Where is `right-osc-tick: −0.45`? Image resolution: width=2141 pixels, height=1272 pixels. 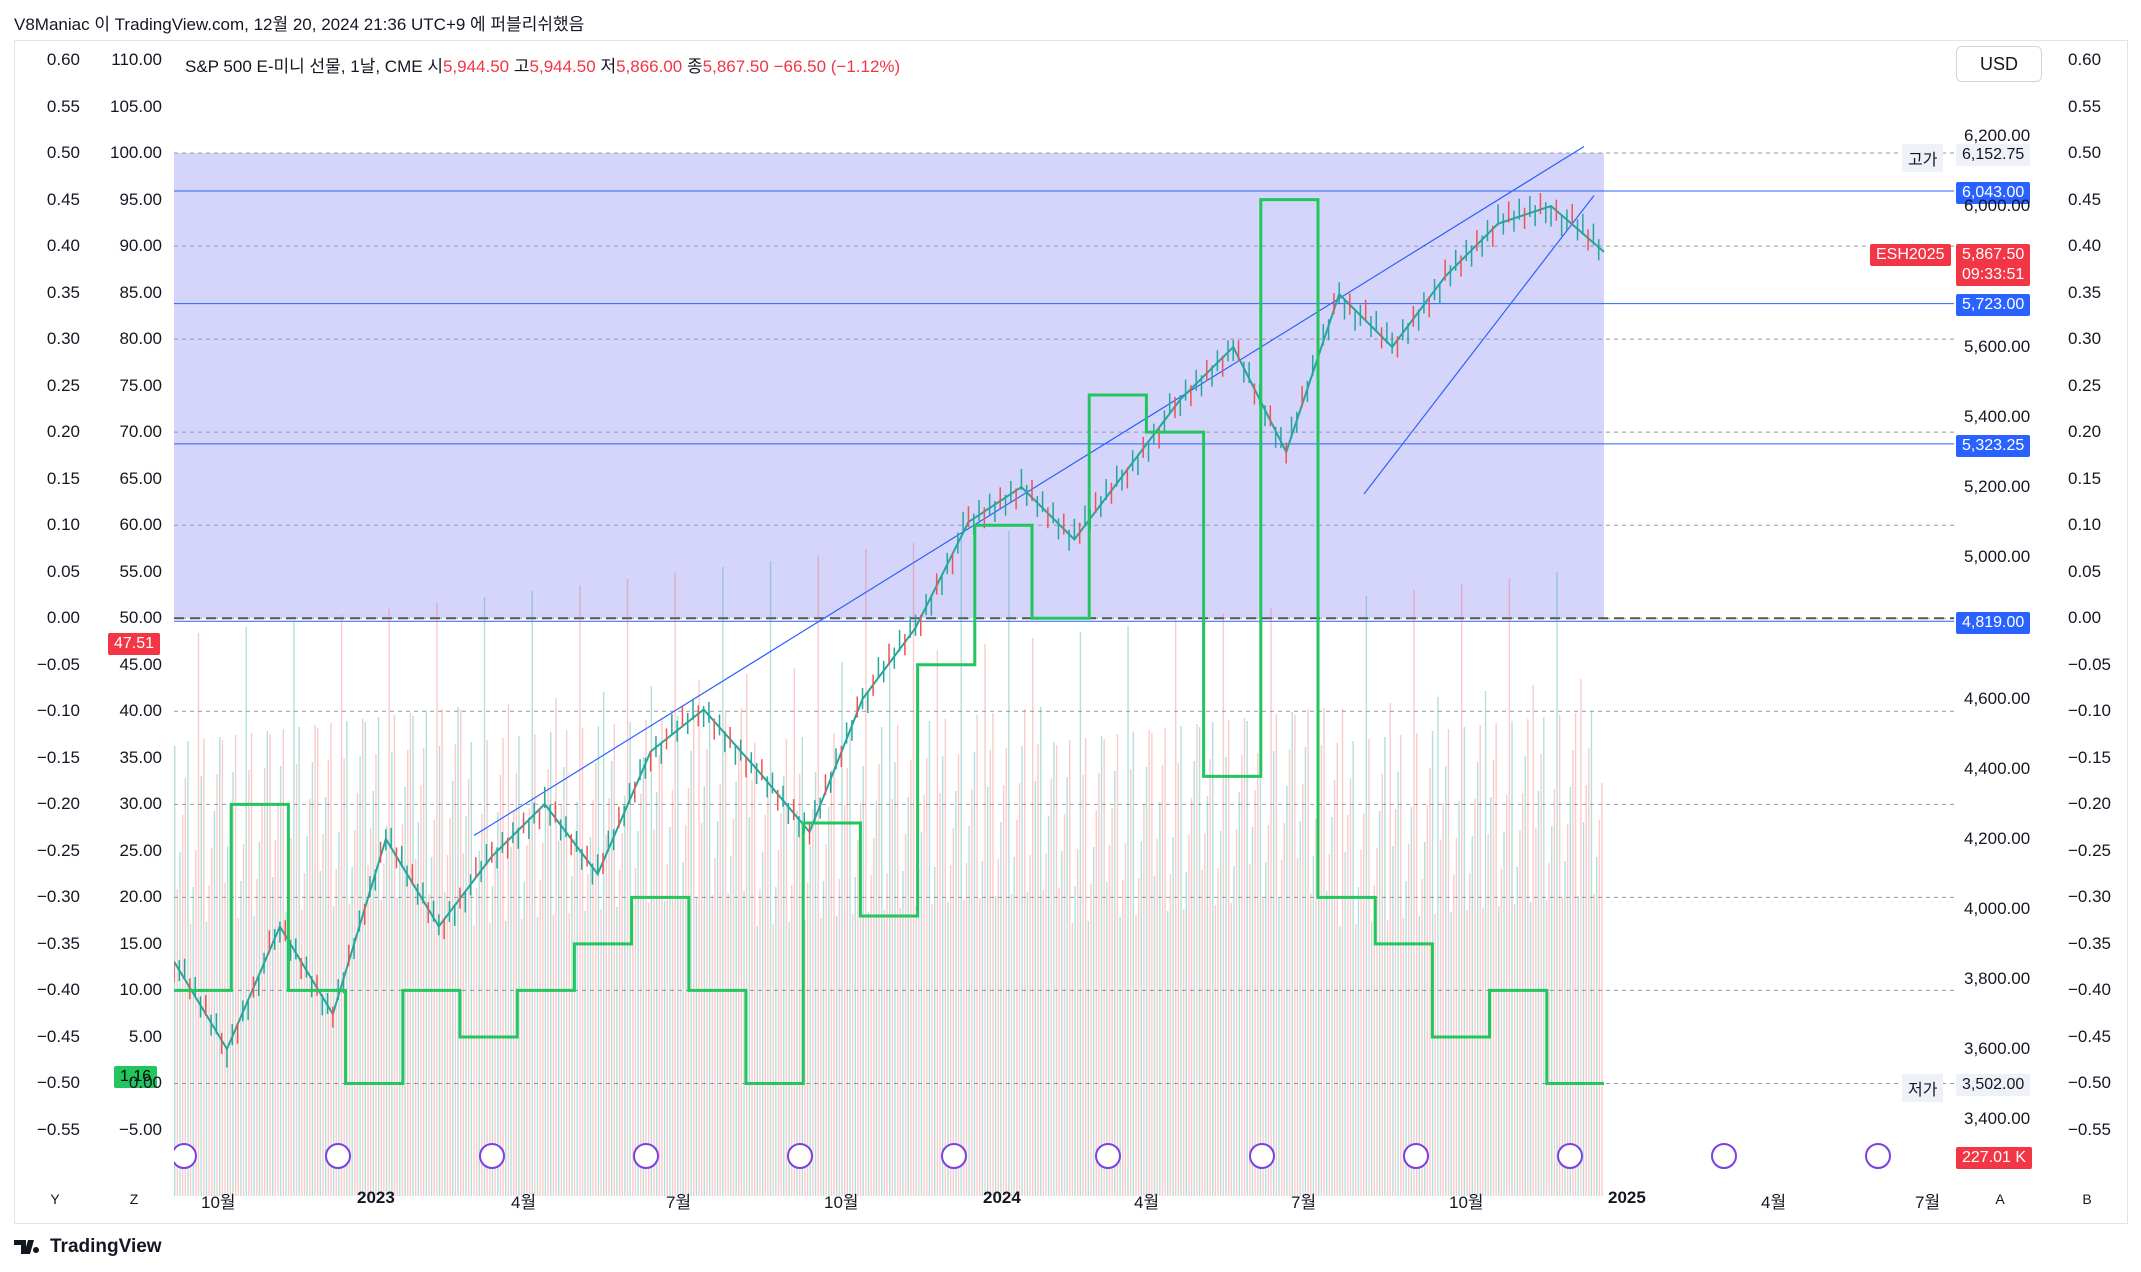 right-osc-tick: −0.45 is located at coordinates (2090, 1036).